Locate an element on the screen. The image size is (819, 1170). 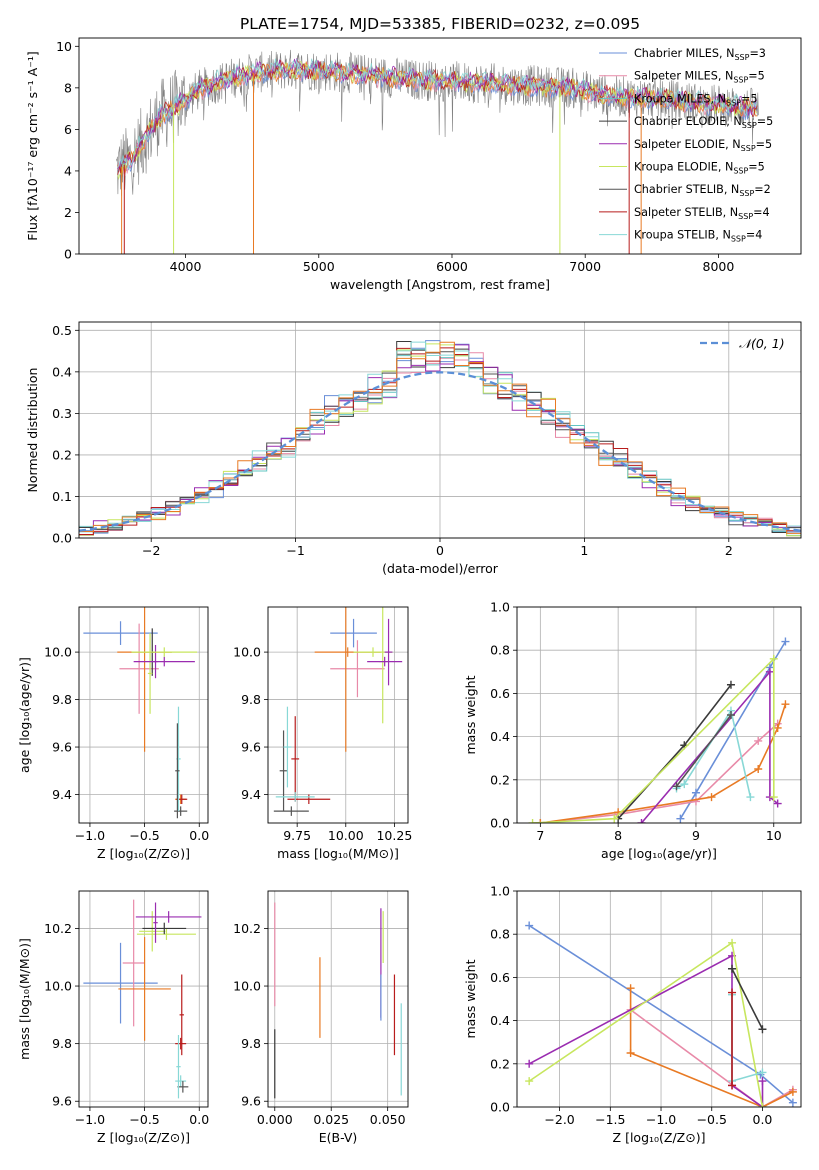
x-tick-label: 8 is located at coordinates (618, 835).